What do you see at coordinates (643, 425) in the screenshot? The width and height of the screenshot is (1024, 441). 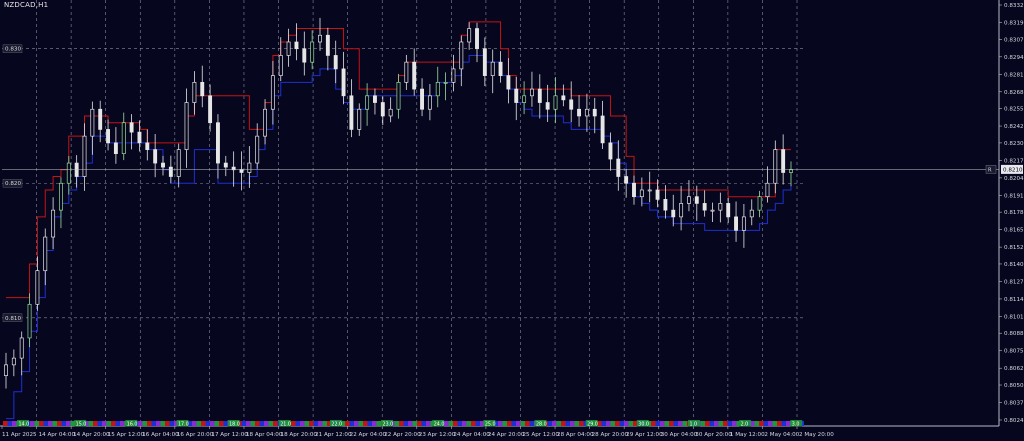 I see `day-marker-label: 30.0` at bounding box center [643, 425].